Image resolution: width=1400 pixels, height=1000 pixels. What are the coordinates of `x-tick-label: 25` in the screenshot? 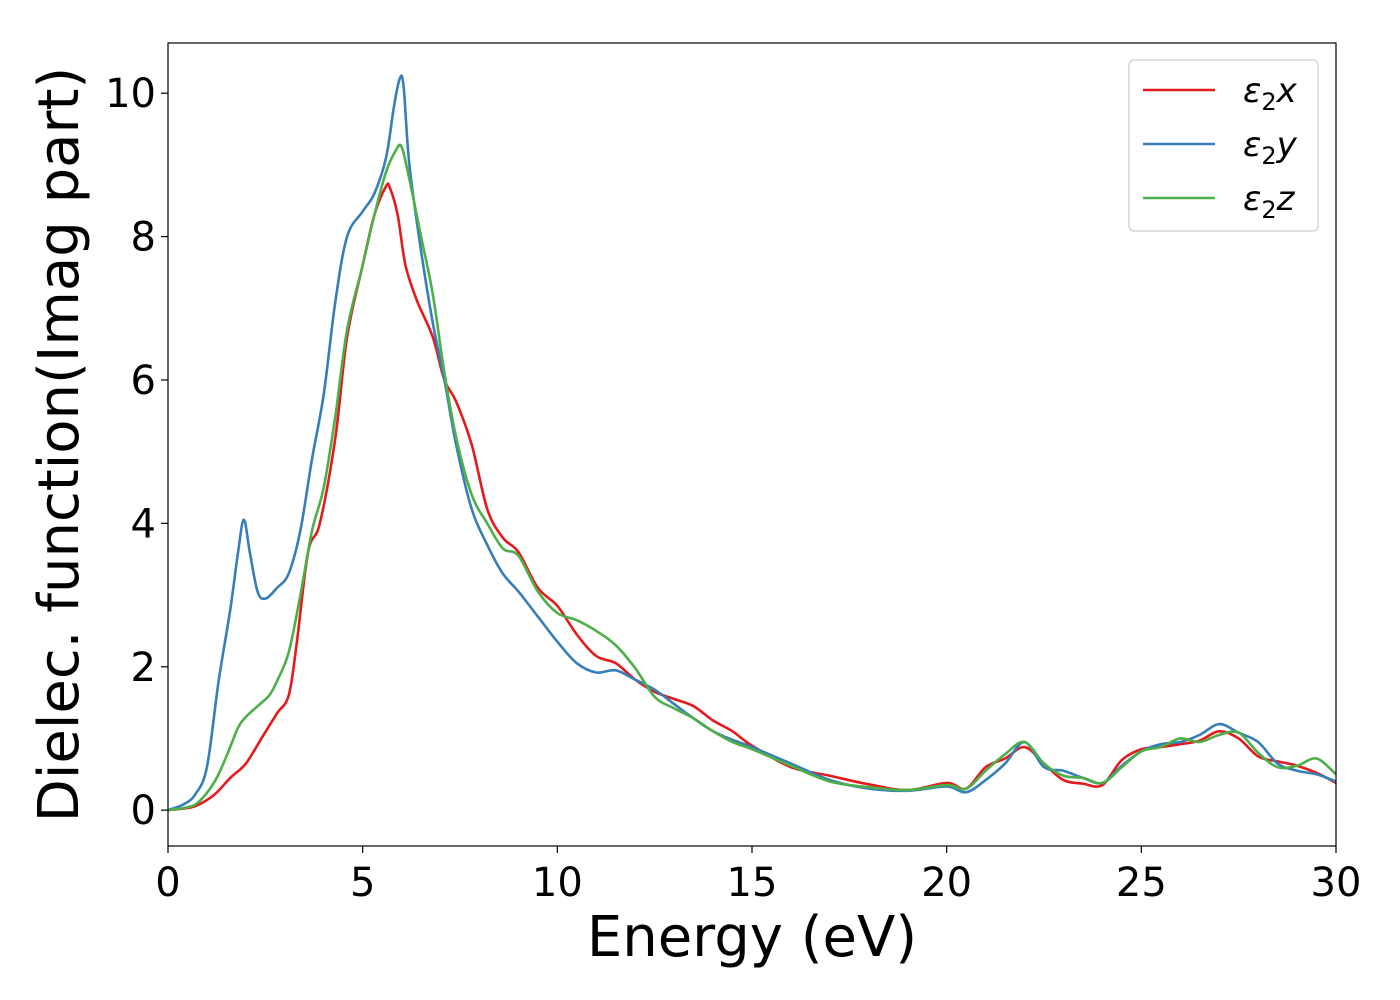 It's located at (1141, 883).